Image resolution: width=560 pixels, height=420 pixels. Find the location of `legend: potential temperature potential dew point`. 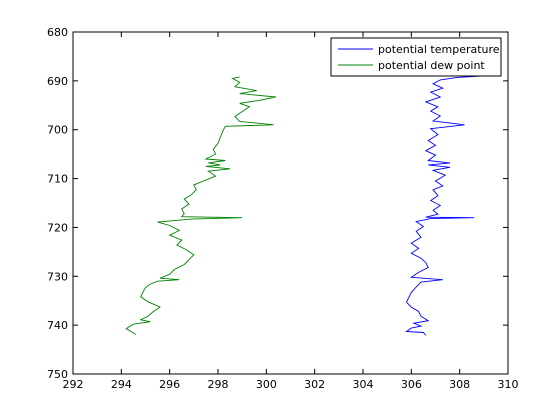

legend: potential temperature potential dew point is located at coordinates (416, 57).